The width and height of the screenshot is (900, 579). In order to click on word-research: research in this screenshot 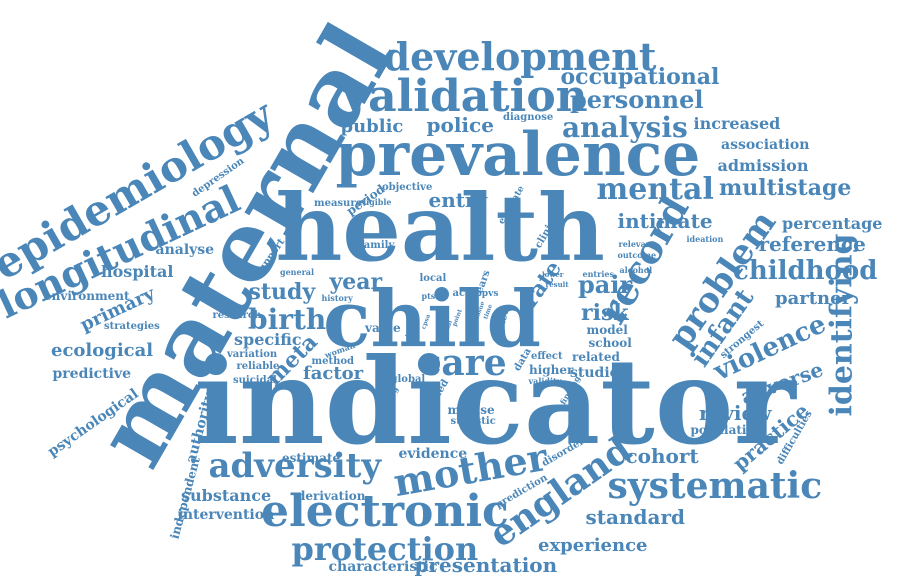, I will do `click(237, 315)`.